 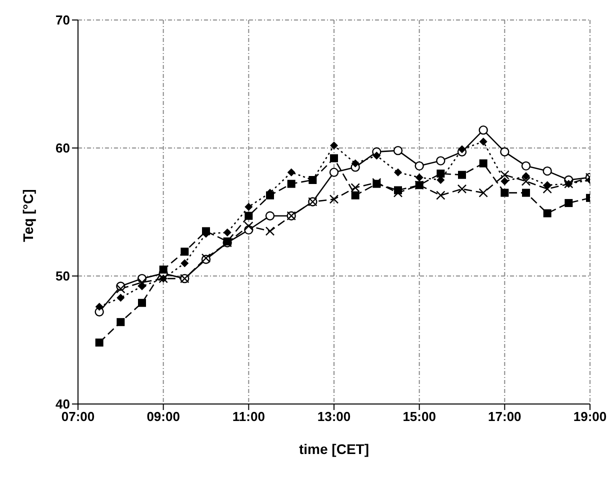 I want to click on x-tick-label: 07:00, so click(x=78, y=416).